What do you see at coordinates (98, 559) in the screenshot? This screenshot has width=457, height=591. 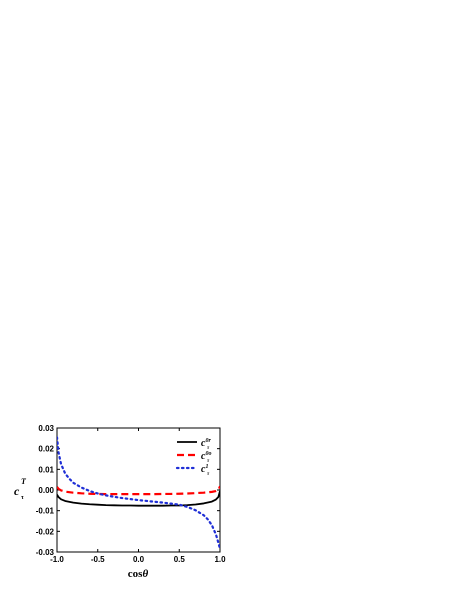 I see `x-tick-label: -0.5` at bounding box center [98, 559].